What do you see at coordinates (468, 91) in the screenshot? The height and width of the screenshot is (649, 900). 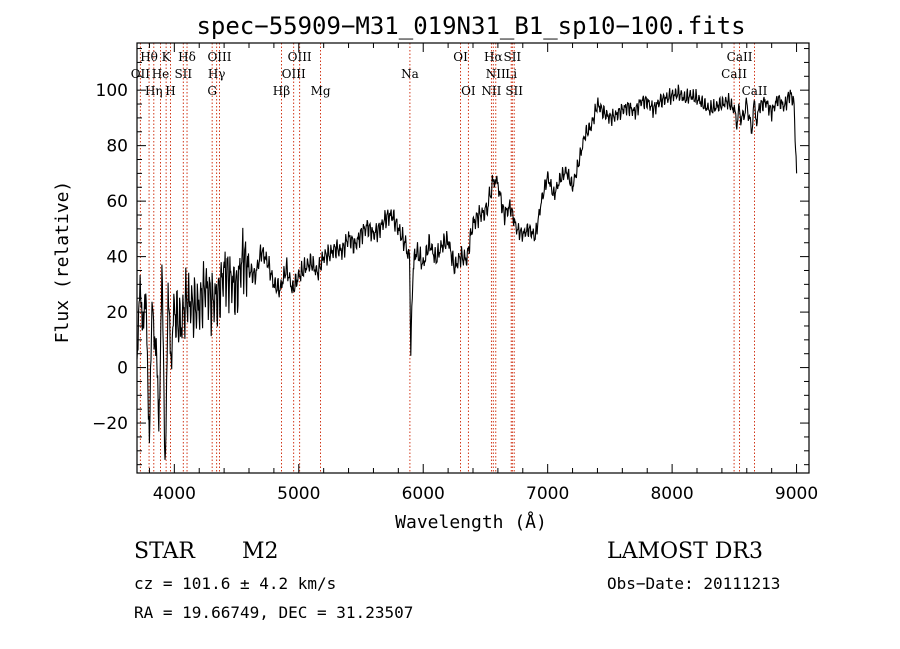 I see `line-label-23: OI` at bounding box center [468, 91].